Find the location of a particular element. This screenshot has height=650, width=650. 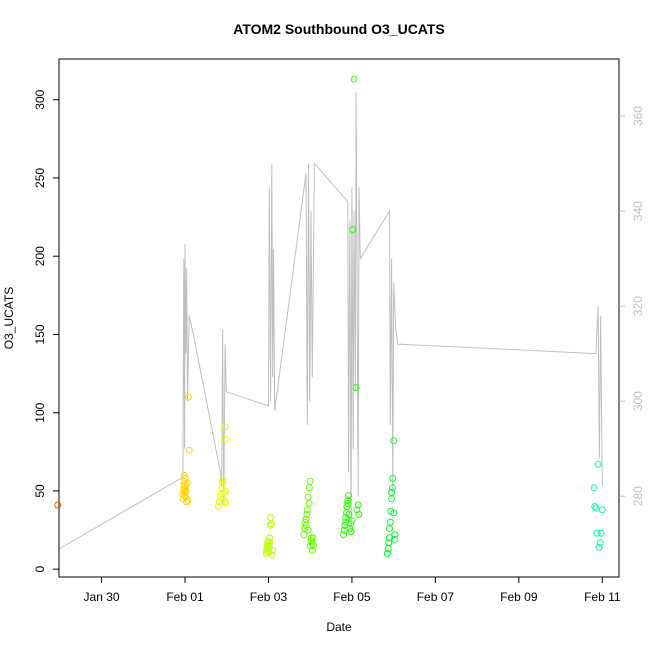

y2-tick-label: 300 is located at coordinates (638, 401).